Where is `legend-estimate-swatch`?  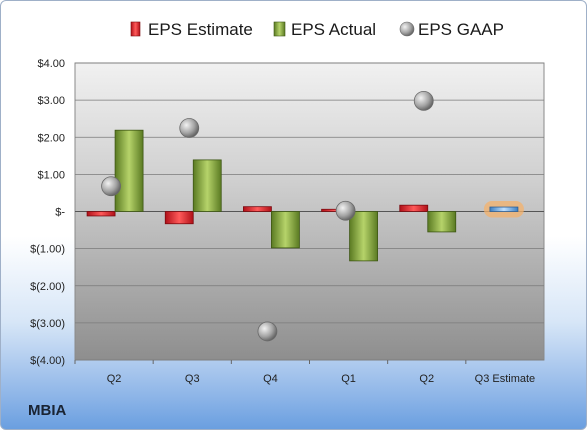 legend-estimate-swatch is located at coordinates (135, 29).